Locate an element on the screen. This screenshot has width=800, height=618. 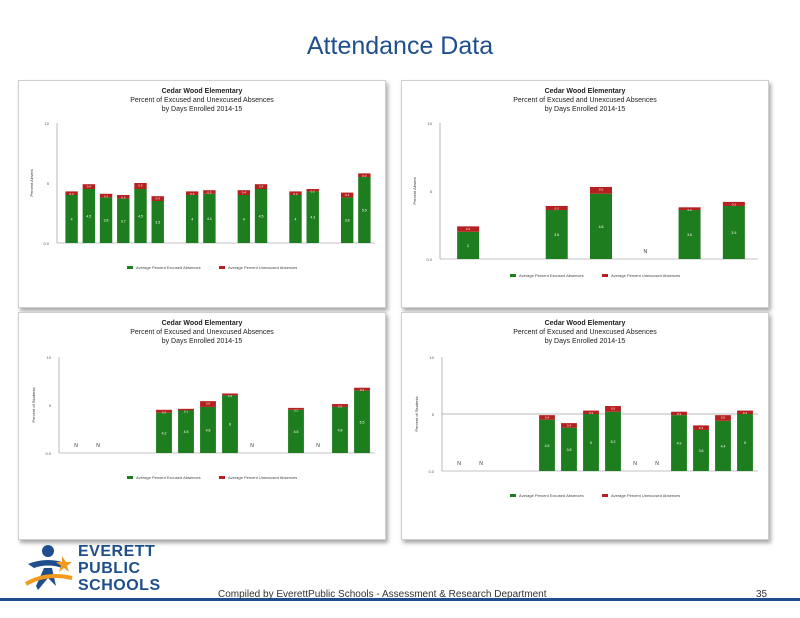
bar-group: 4.3 0.2 is located at coordinates (312, 216).